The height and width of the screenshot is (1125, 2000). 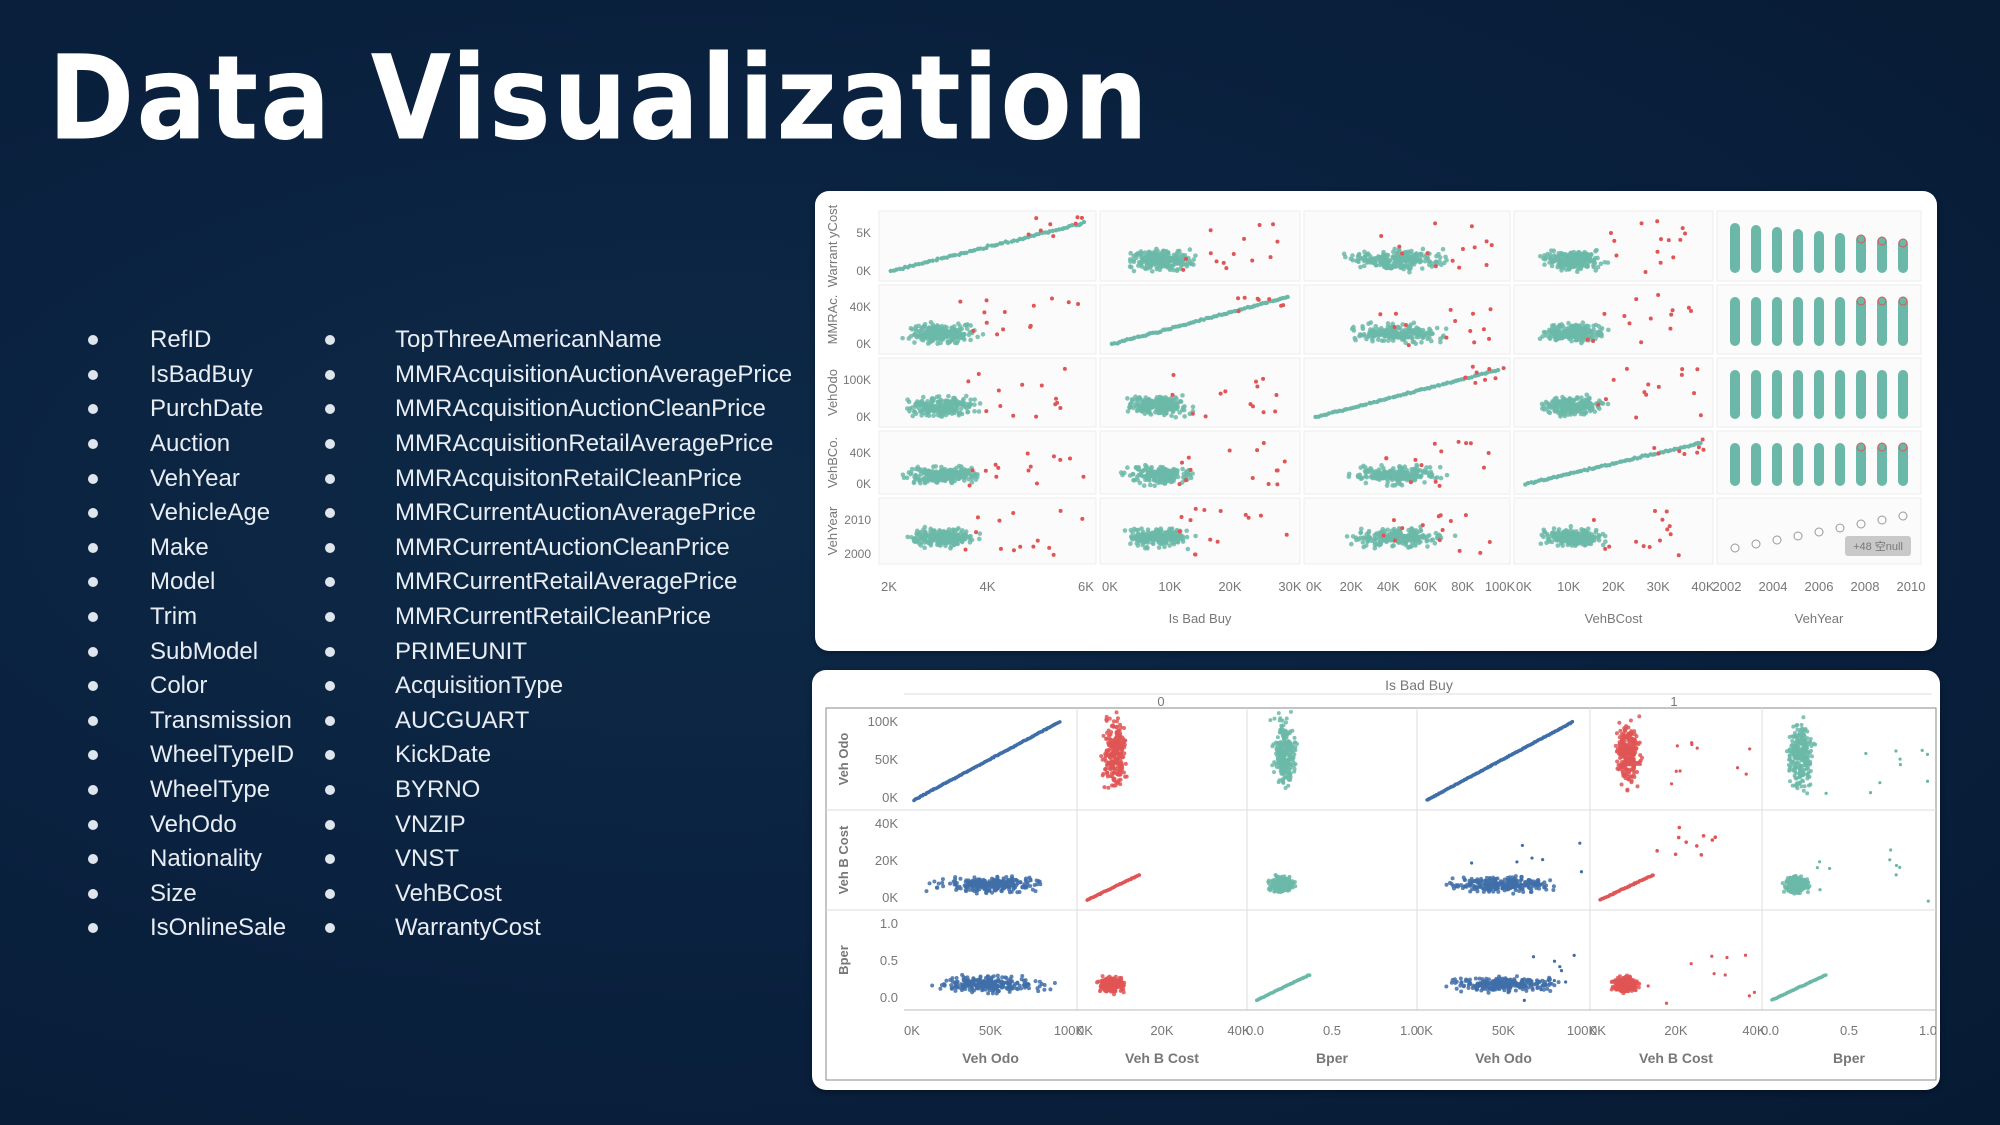 I want to click on row-label: VehBCo., so click(x=832, y=462).